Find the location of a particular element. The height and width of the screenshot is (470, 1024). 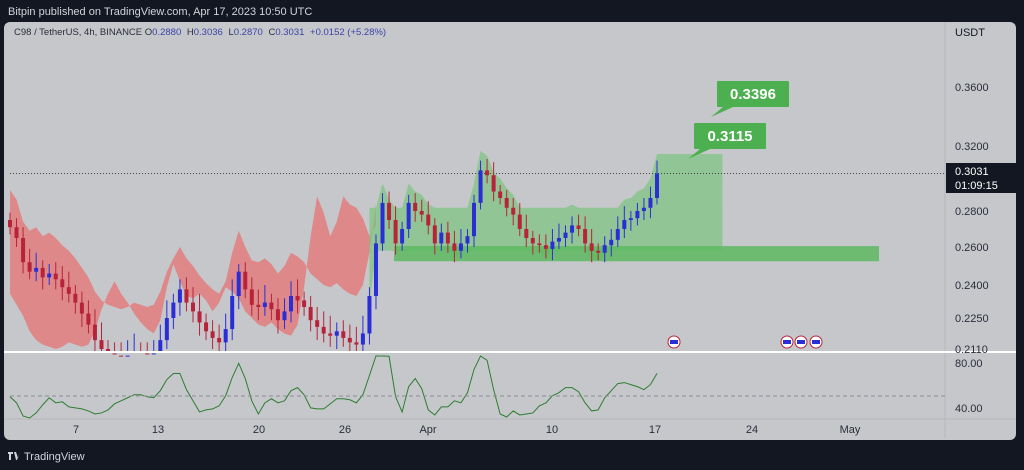

support-zone is located at coordinates (636, 254).